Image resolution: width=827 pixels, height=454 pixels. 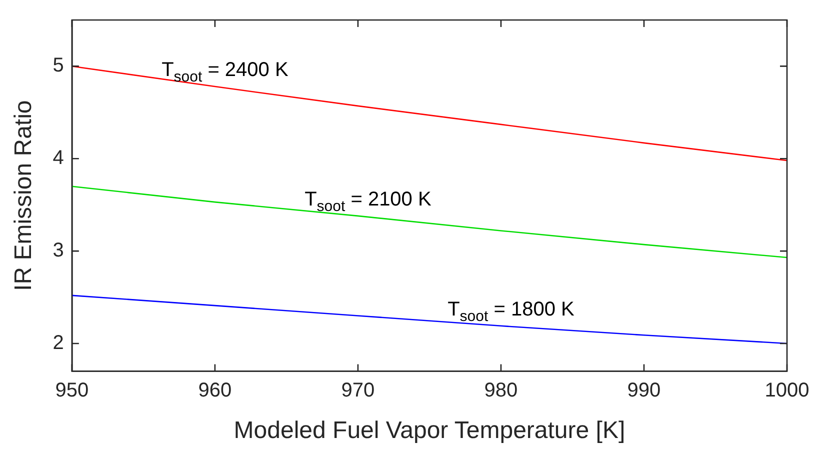 I want to click on y-tick-label: 3, so click(x=58, y=251).